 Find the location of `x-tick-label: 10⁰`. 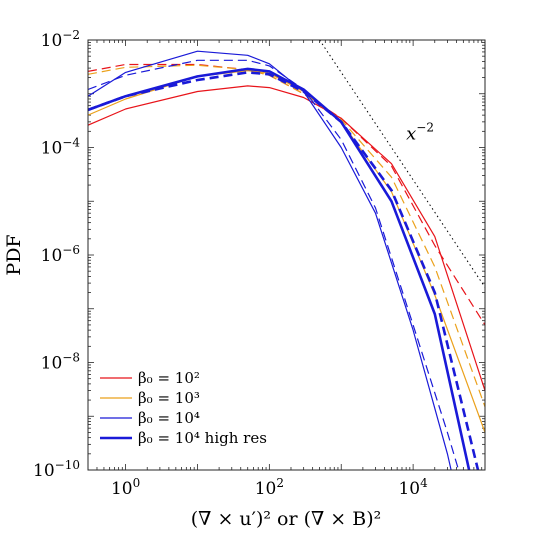

x-tick-label: 10⁰ is located at coordinates (125, 487).